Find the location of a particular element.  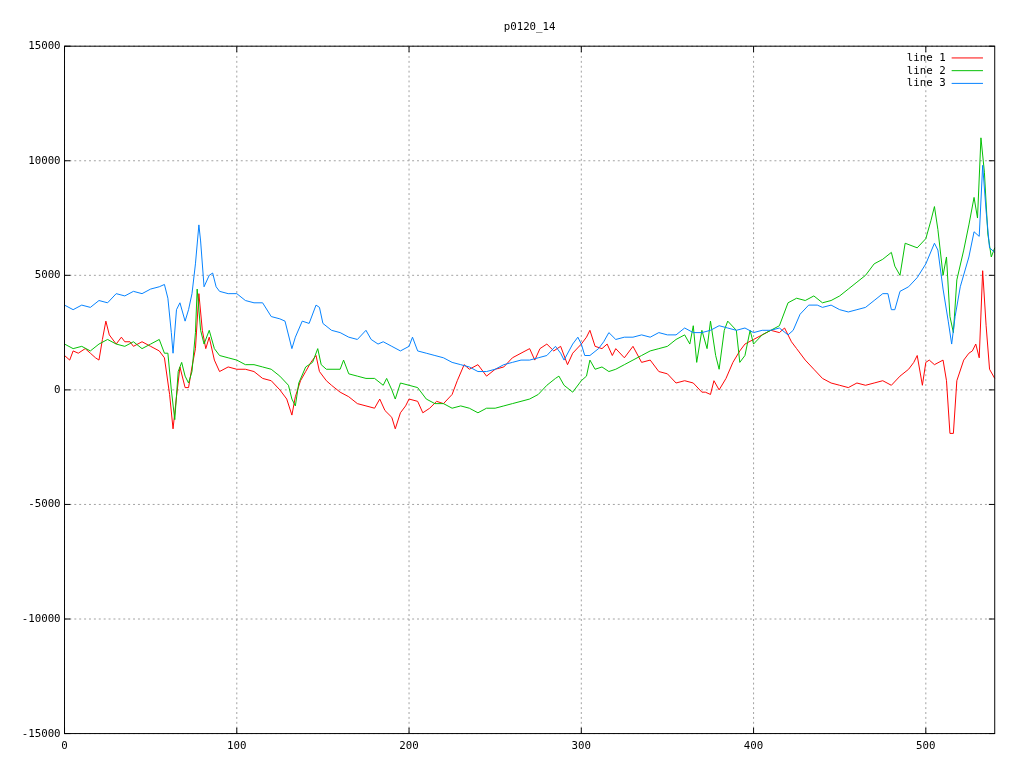

y-tick-label: -5000 is located at coordinates (44, 504).